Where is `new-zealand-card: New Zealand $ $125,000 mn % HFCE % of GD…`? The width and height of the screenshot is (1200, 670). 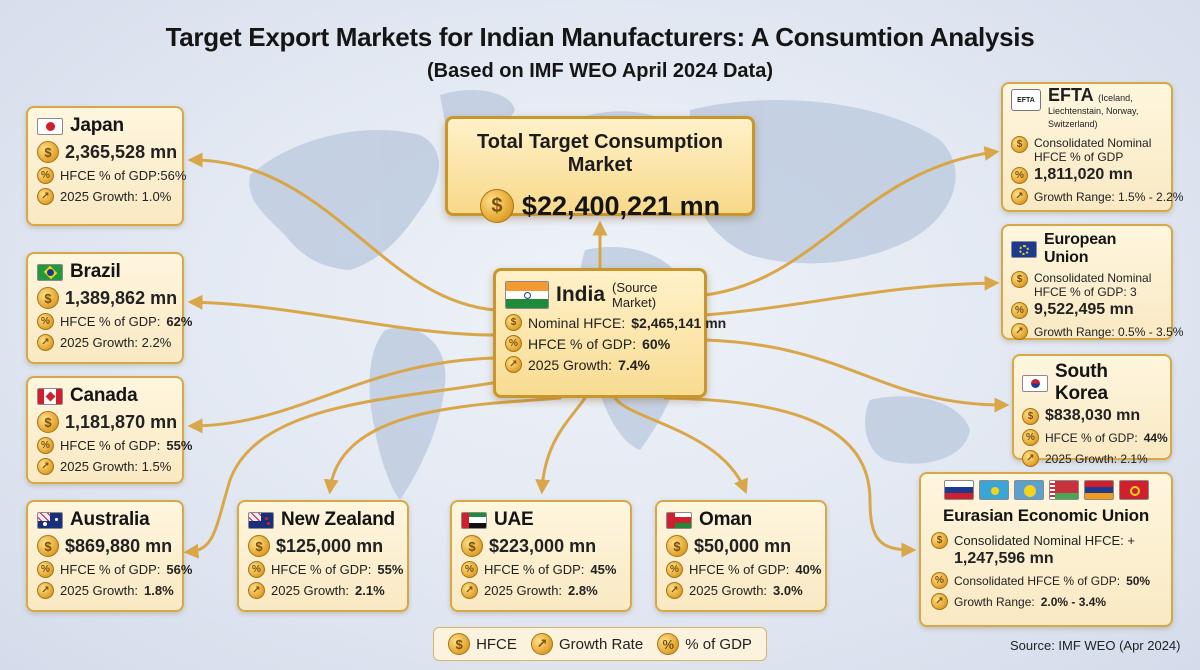 new-zealand-card: New Zealand $ $125,000 mn % HFCE % of GD… is located at coordinates (323, 556).